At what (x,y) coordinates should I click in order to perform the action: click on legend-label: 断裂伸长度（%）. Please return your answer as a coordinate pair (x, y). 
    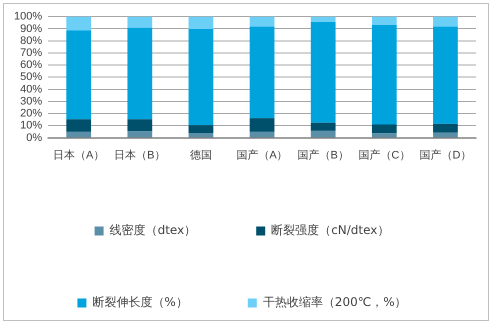
    Looking at the image, I should click on (140, 302).